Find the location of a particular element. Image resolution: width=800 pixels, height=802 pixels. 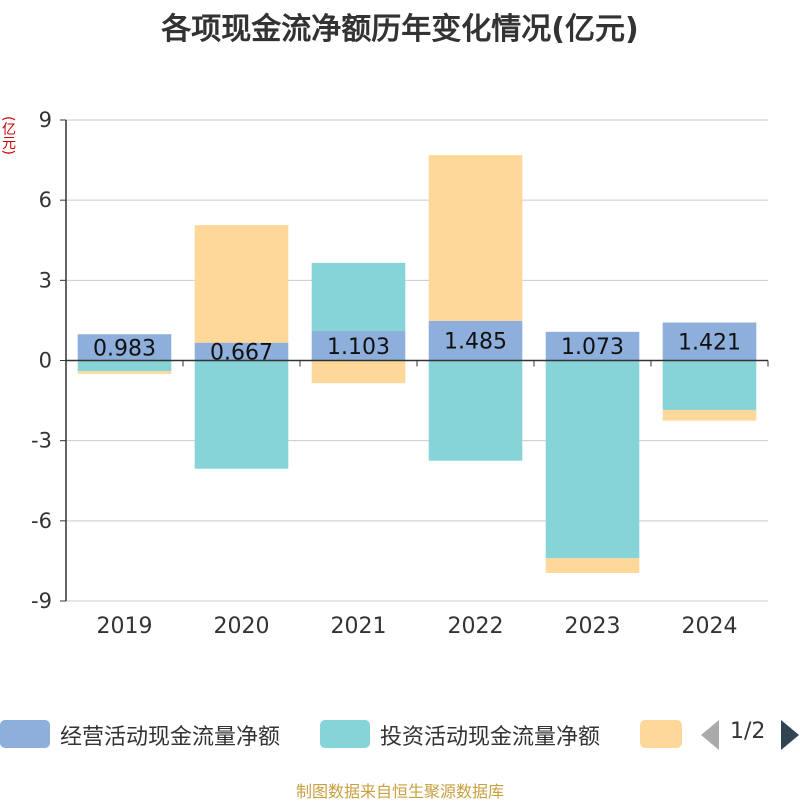

data-label-2024: 1.421 is located at coordinates (709, 343).